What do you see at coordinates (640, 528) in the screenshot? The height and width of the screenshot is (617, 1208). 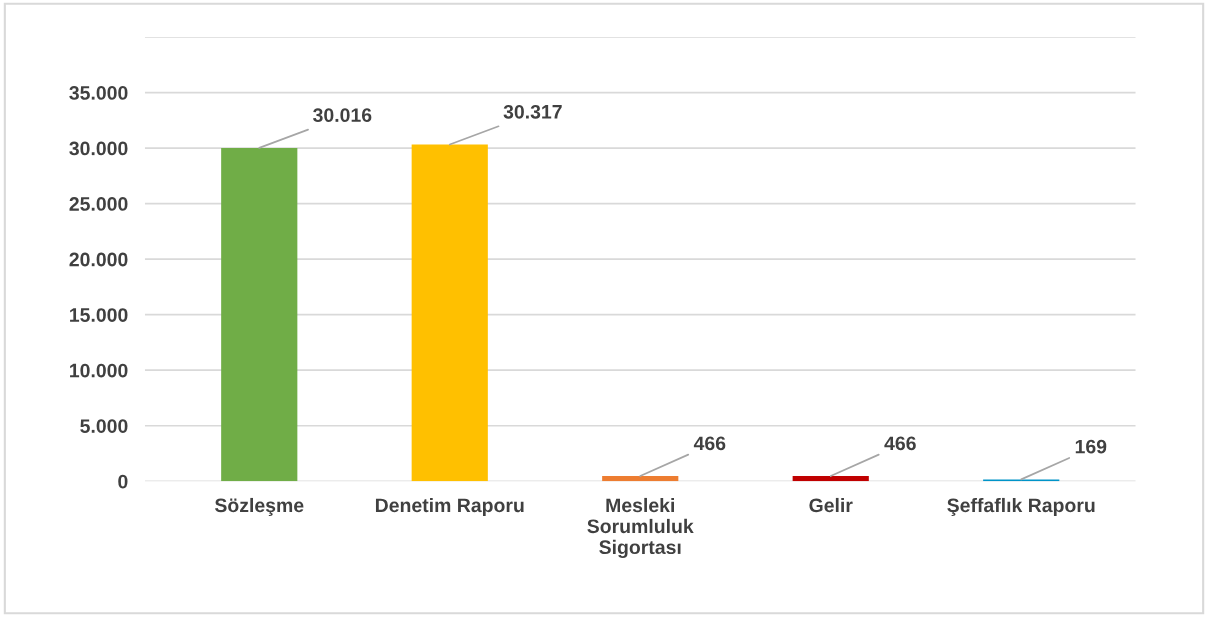 I see `x-tick-label: Mesleki Sorumluluk Sigortası` at bounding box center [640, 528].